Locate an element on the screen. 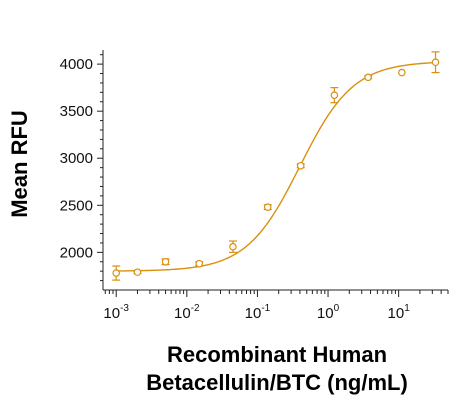  y-tick-label: 3500 is located at coordinates (76, 111).